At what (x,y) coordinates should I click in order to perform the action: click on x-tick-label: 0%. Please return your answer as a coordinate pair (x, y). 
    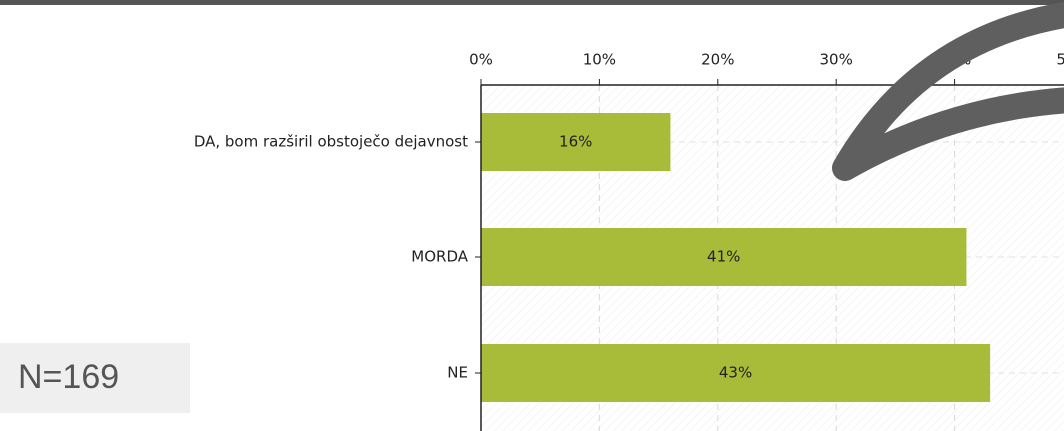
    Looking at the image, I should click on (481, 60).